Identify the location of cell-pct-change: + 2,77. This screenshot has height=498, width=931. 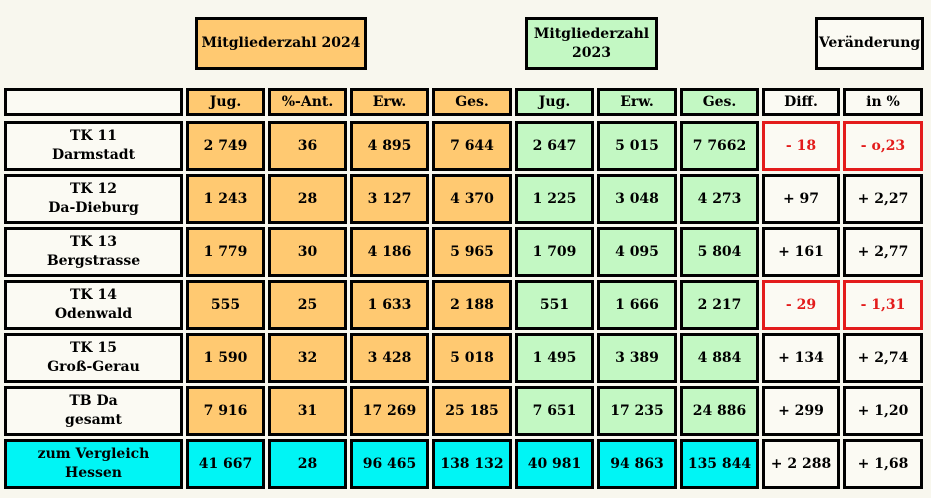
(883, 252).